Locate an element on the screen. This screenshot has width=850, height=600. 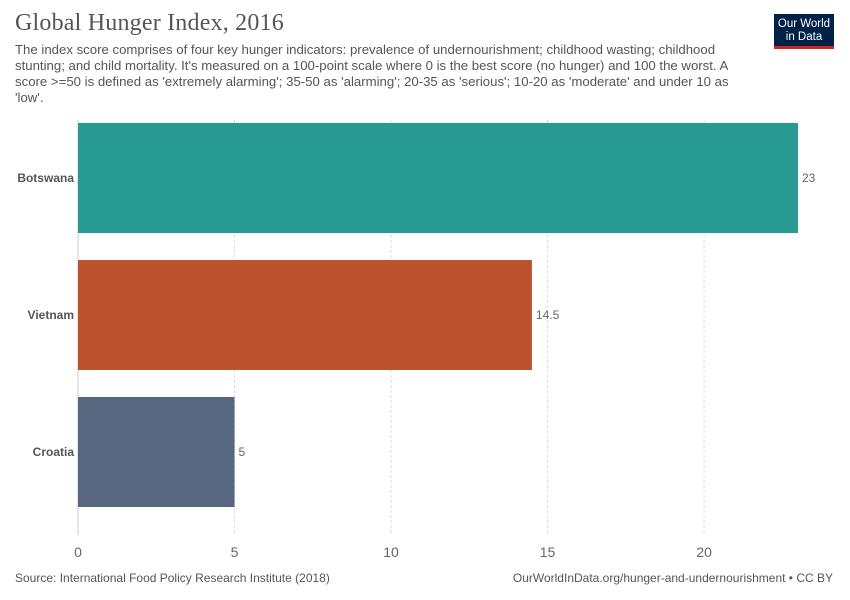
x-tick-label-5: 5 is located at coordinates (235, 552).